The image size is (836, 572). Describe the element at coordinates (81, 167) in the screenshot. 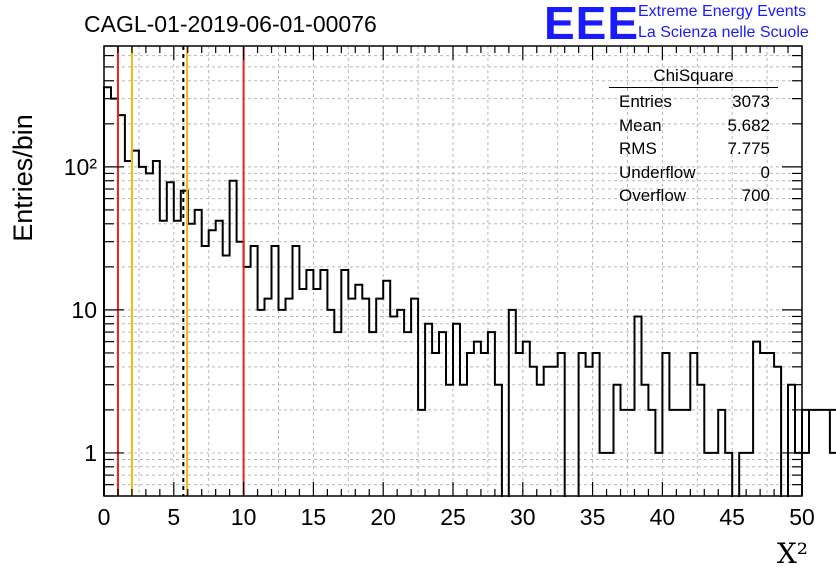

I see `y-tick-label: 10²` at that location.